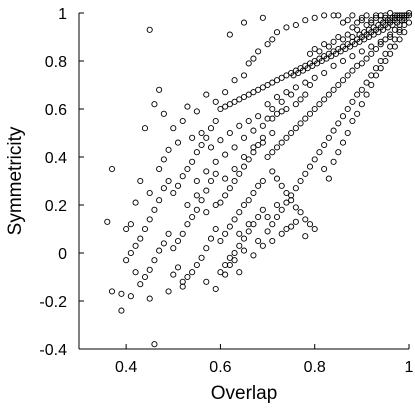 The width and height of the screenshot is (415, 410). Describe the element at coordinates (126, 367) in the screenshot. I see `x-tick-label: 0.4` at that location.